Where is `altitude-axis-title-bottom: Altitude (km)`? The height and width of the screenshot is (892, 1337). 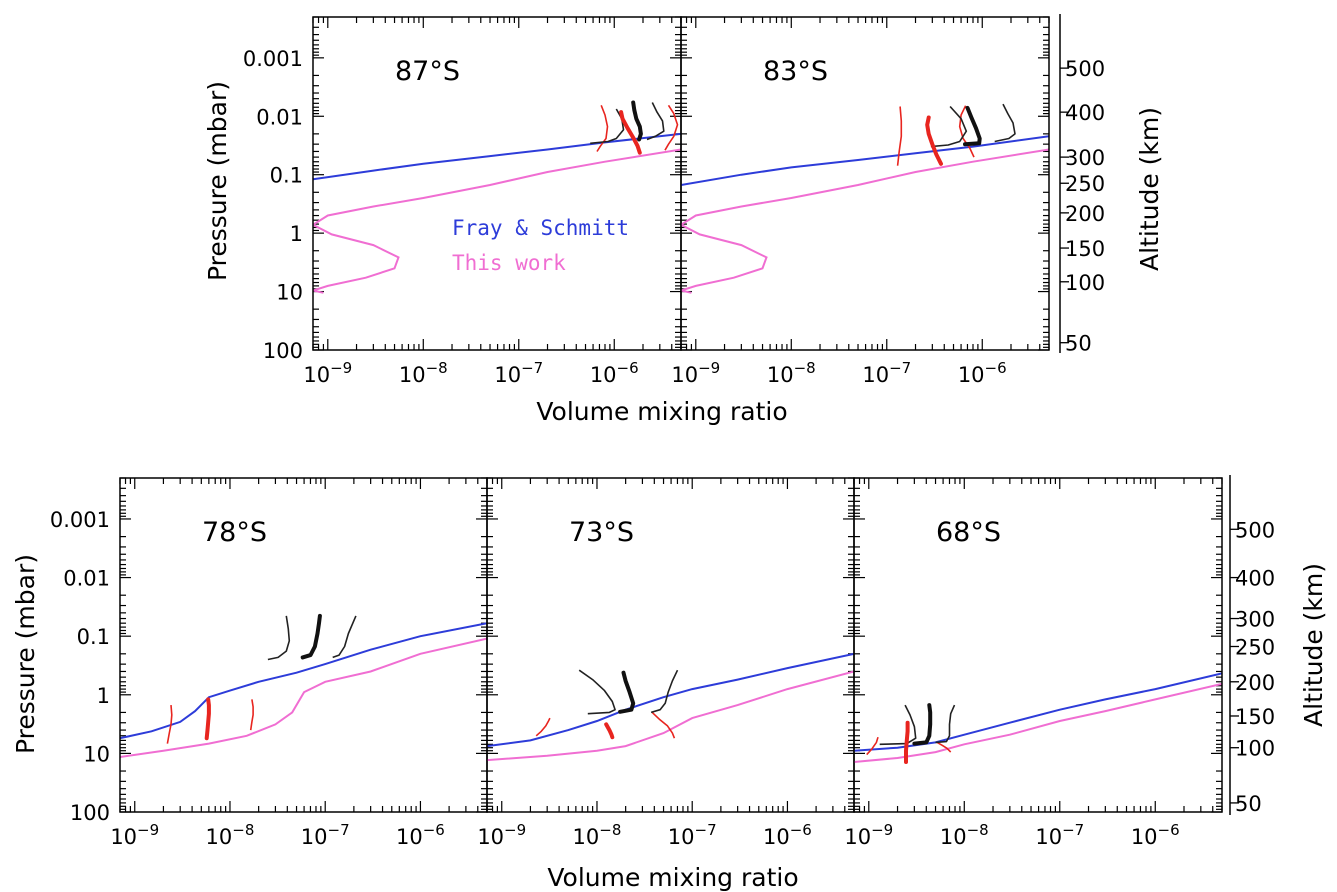 altitude-axis-title-bottom: Altitude (km) is located at coordinates (1313, 645).